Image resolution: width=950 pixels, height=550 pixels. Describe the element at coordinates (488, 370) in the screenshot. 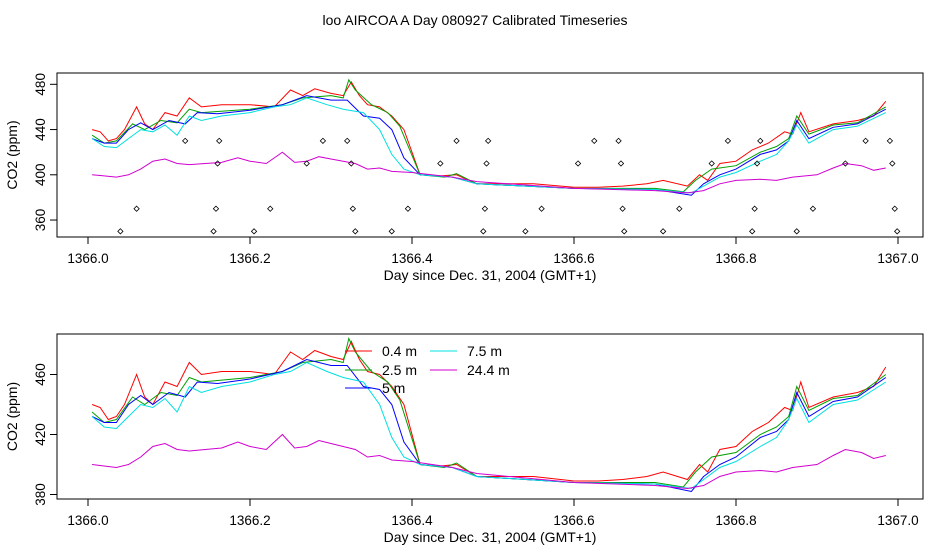

I see `legend-label: 24.4 m` at that location.